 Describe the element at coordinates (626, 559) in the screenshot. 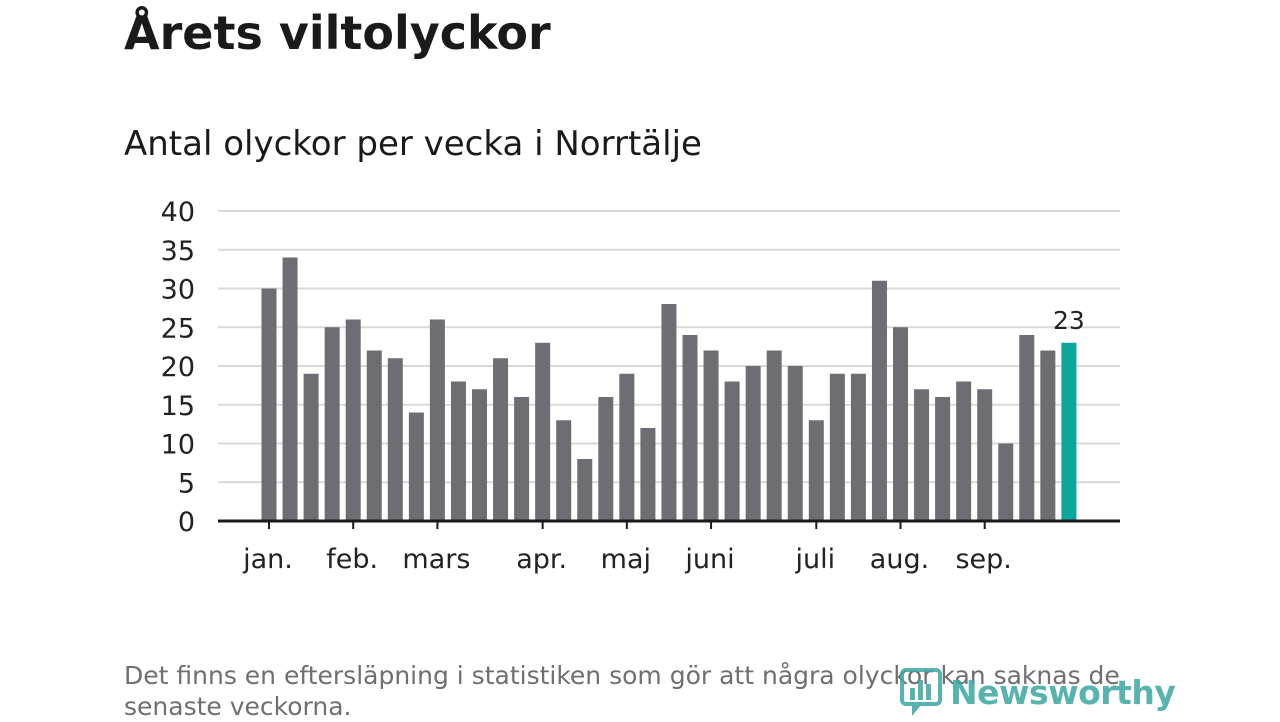

I see `x-tick-label: maj` at that location.